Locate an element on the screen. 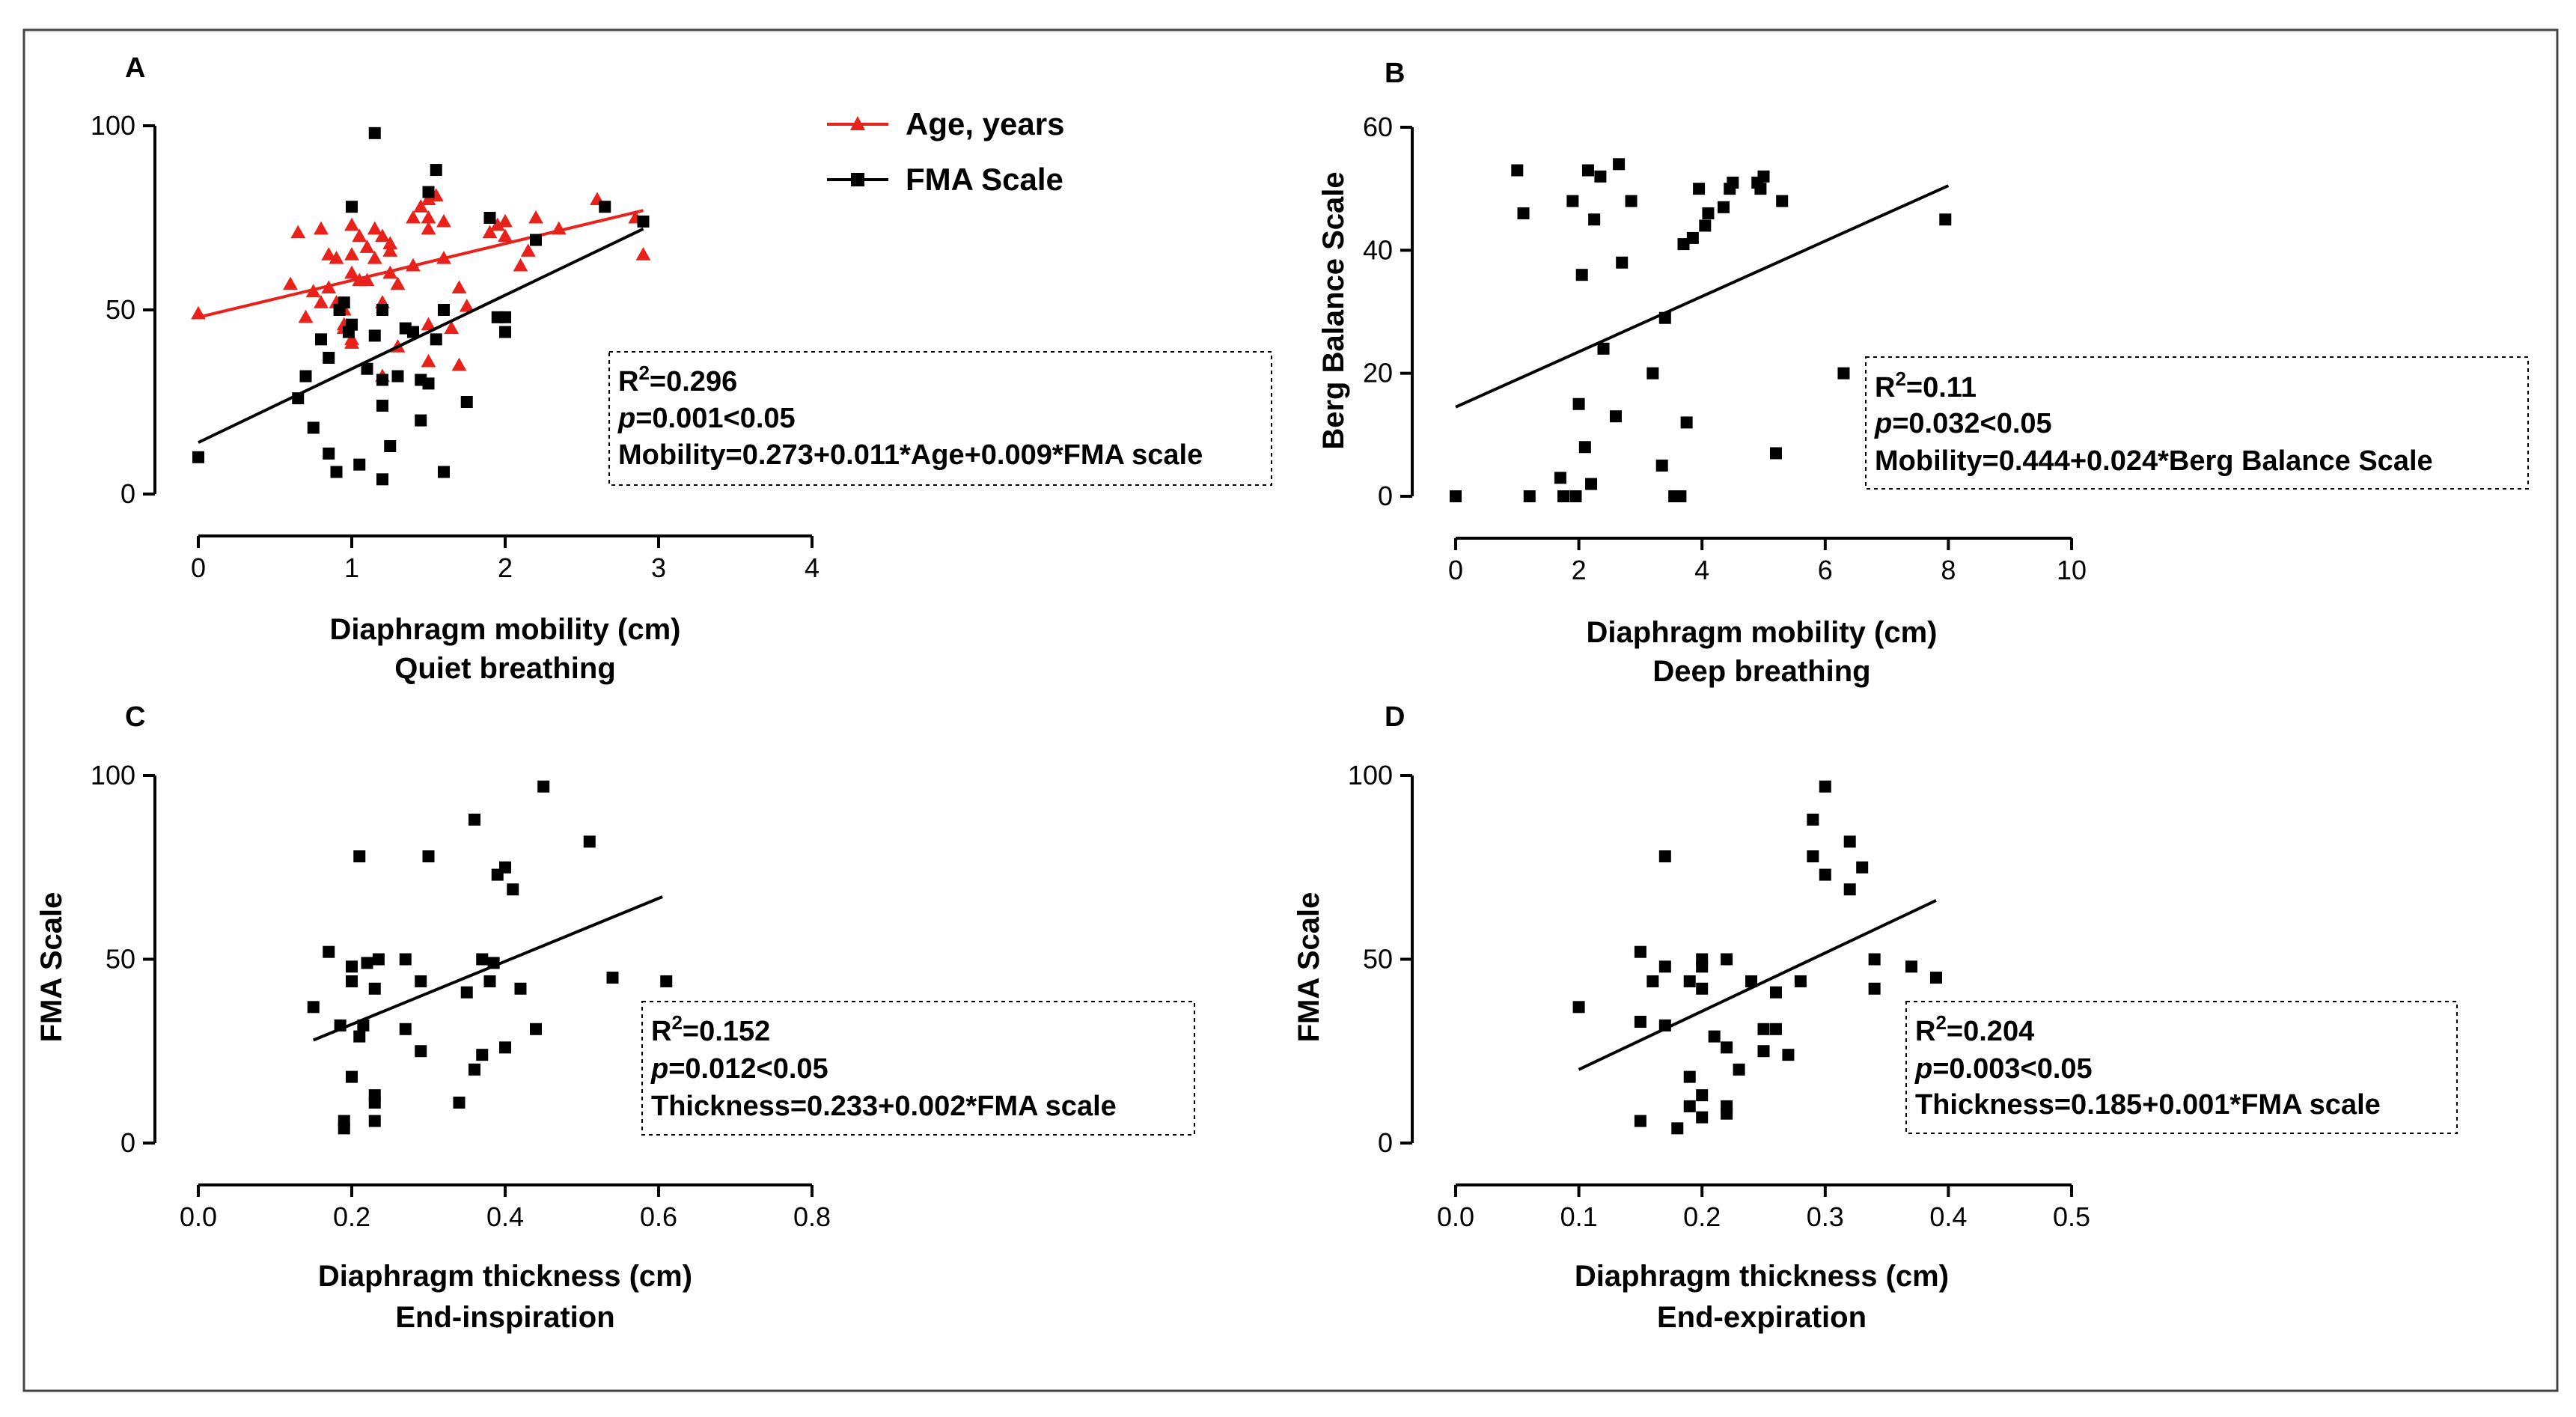 The height and width of the screenshot is (1417, 2576). legend-entry-fma: FMA Scale is located at coordinates (945, 179).